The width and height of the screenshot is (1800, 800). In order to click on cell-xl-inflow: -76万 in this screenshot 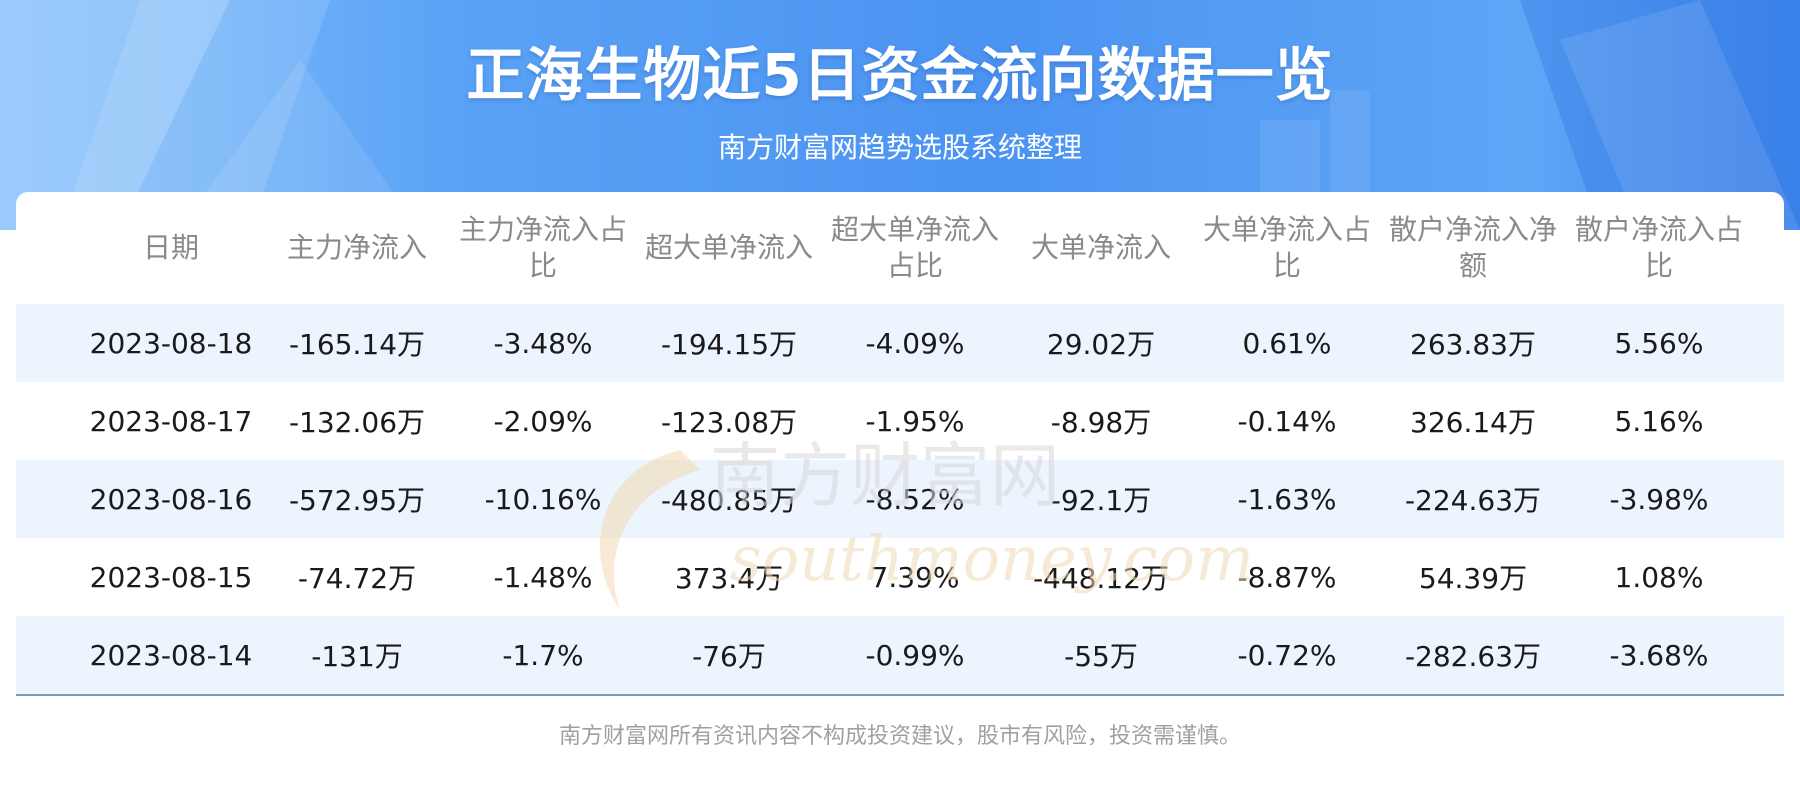, I will do `click(729, 656)`.